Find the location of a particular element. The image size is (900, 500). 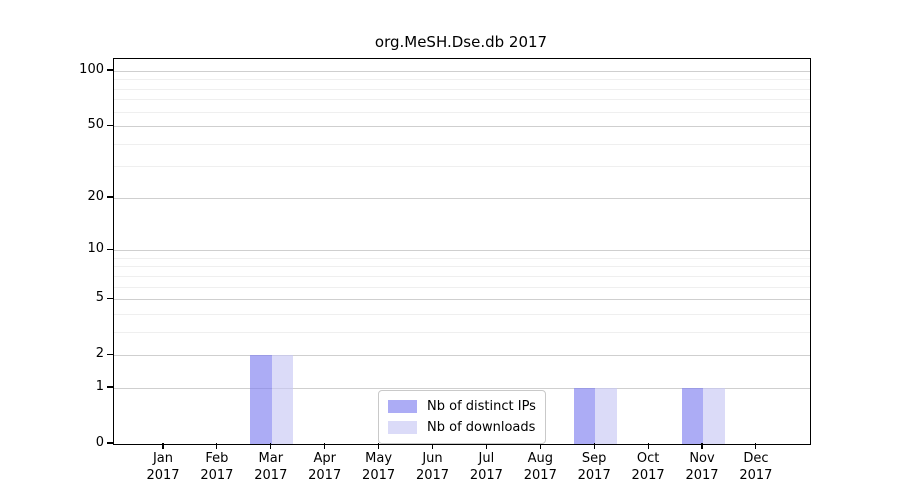

y-tick-label: 50 is located at coordinates (95, 125).